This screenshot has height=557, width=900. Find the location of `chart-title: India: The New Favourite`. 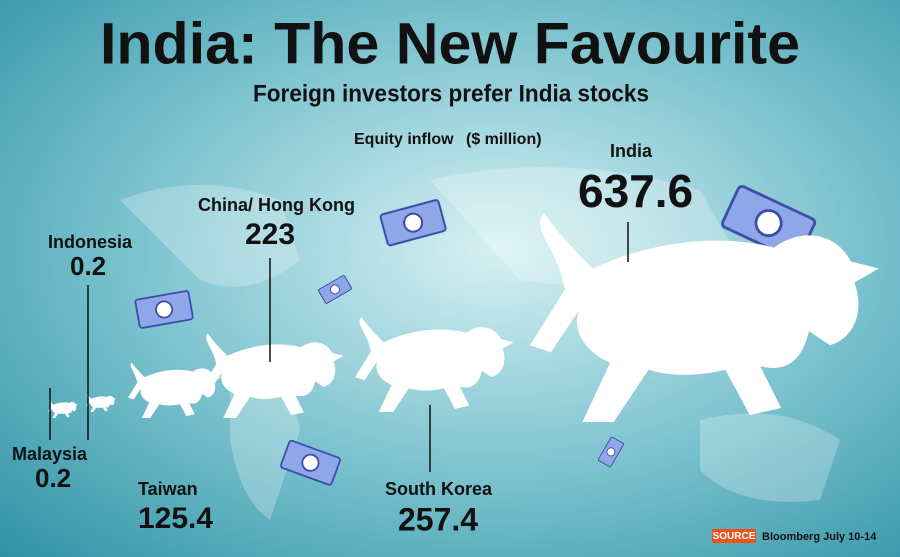

chart-title: India: The New Favourite is located at coordinates (450, 43).